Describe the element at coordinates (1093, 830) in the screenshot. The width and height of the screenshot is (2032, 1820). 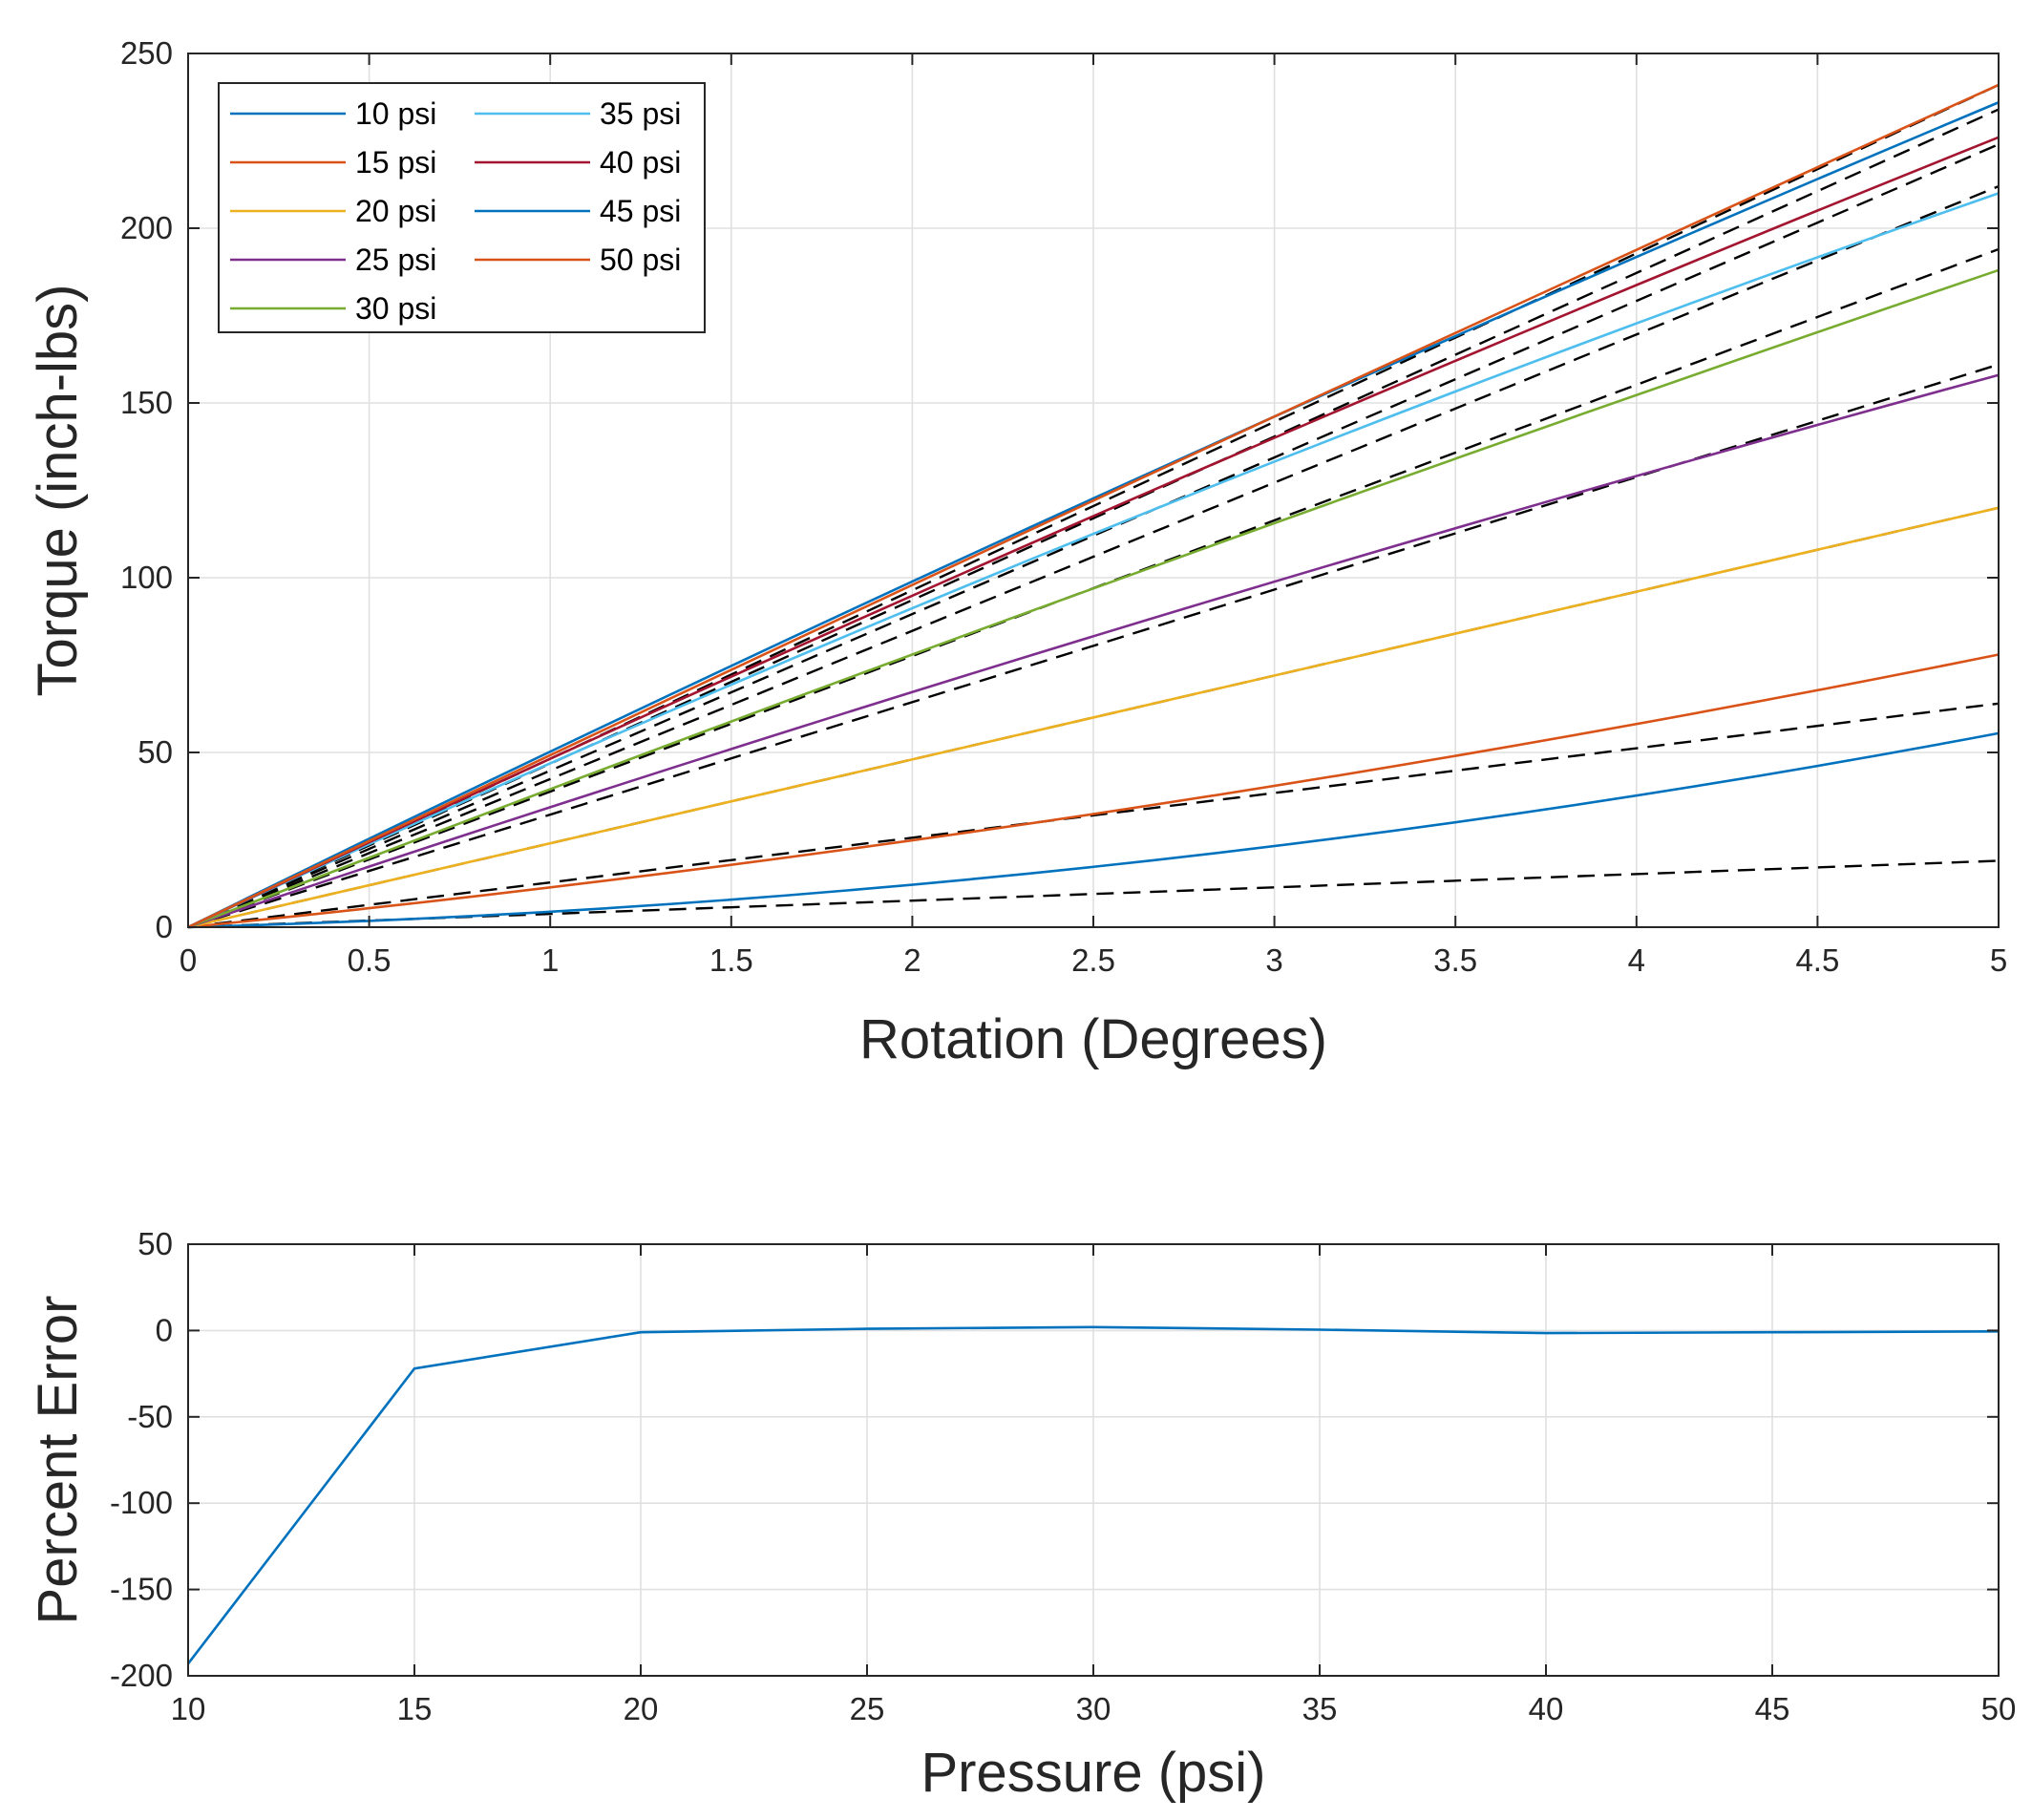
I see `series-line-10-psi` at that location.